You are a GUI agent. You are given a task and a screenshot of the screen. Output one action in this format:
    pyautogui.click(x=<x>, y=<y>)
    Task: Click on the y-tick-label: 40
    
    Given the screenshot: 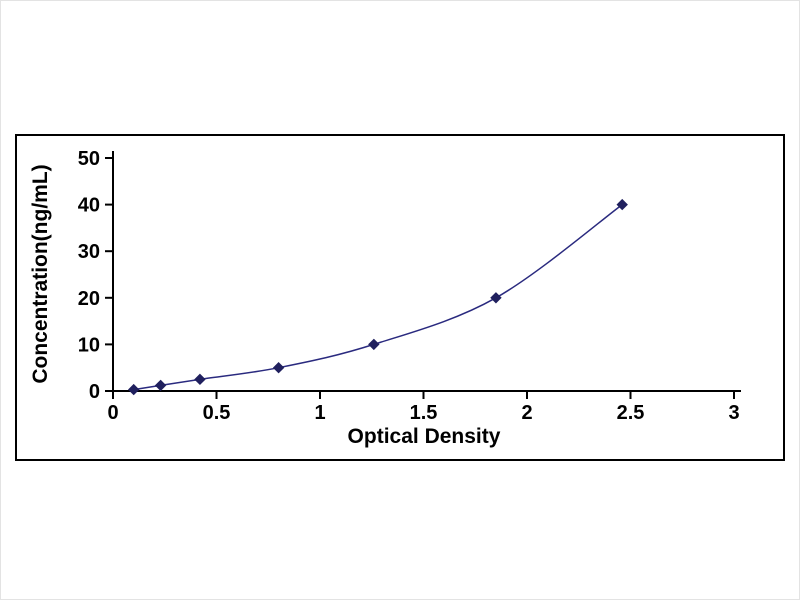 What is the action you would take?
    pyautogui.click(x=89, y=206)
    